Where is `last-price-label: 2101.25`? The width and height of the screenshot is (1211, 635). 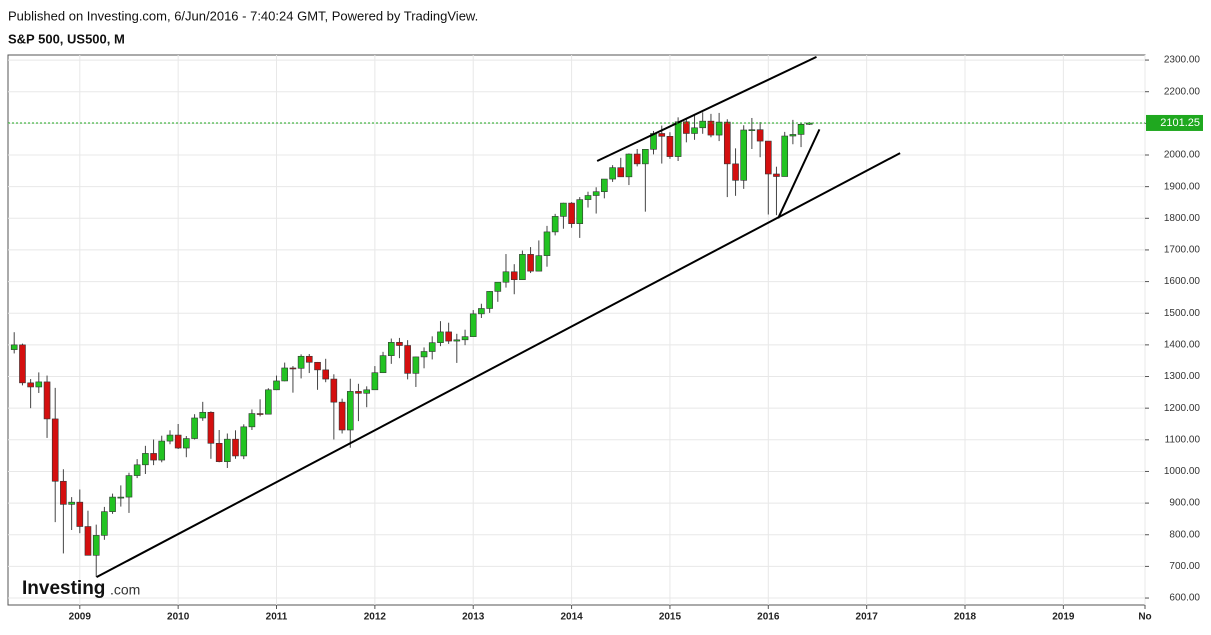
last-price-label: 2101.25 is located at coordinates (1180, 123).